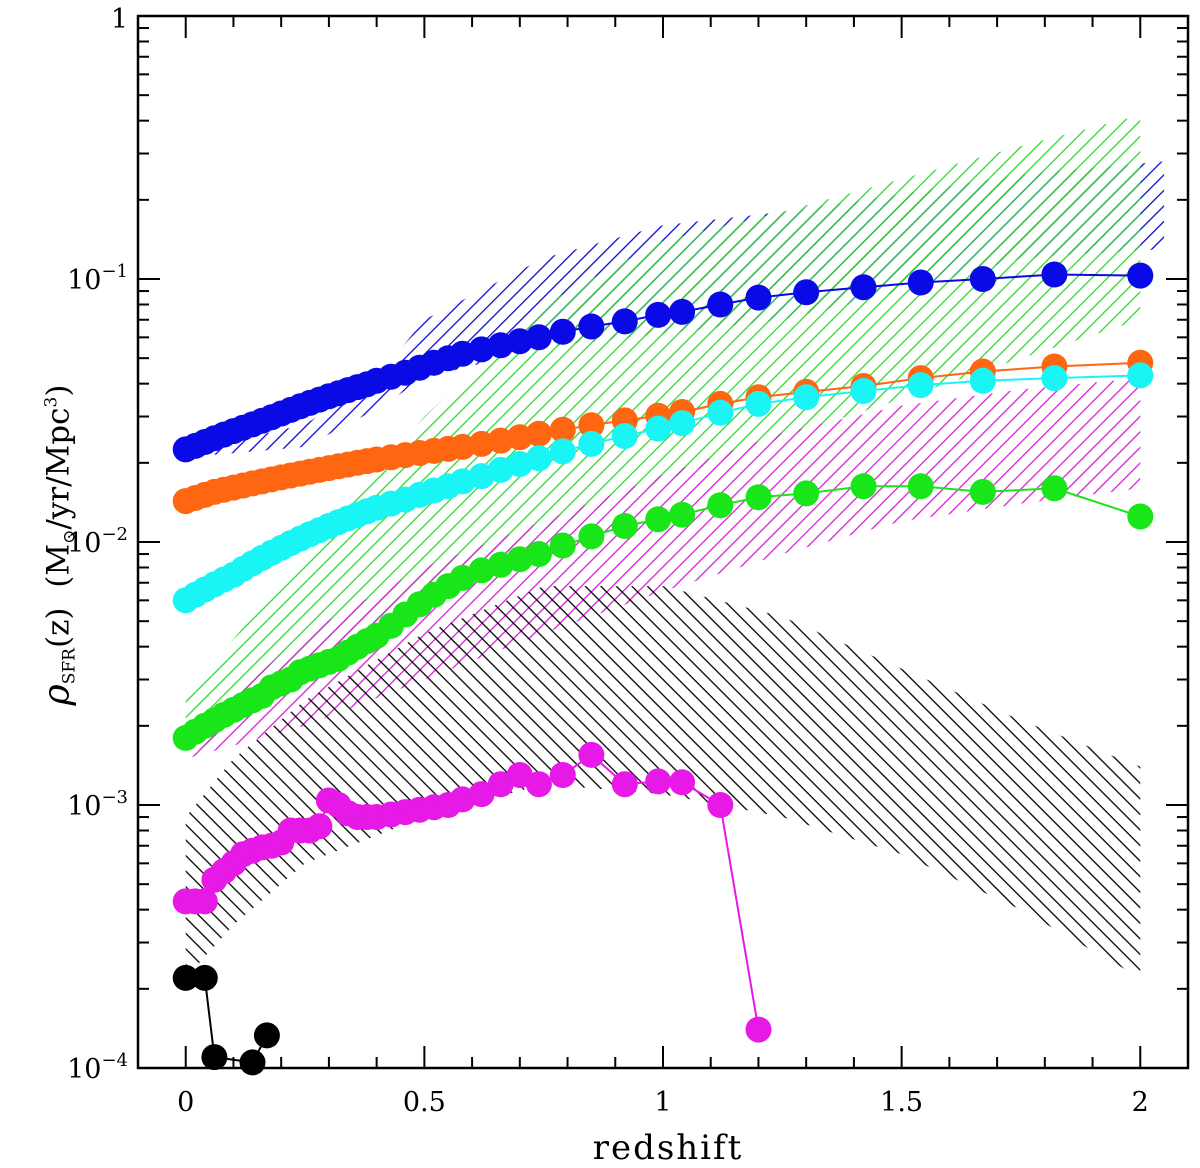  Describe the element at coordinates (97, 278) in the screenshot. I see `y-tick-label-3: 10⁻¹` at that location.